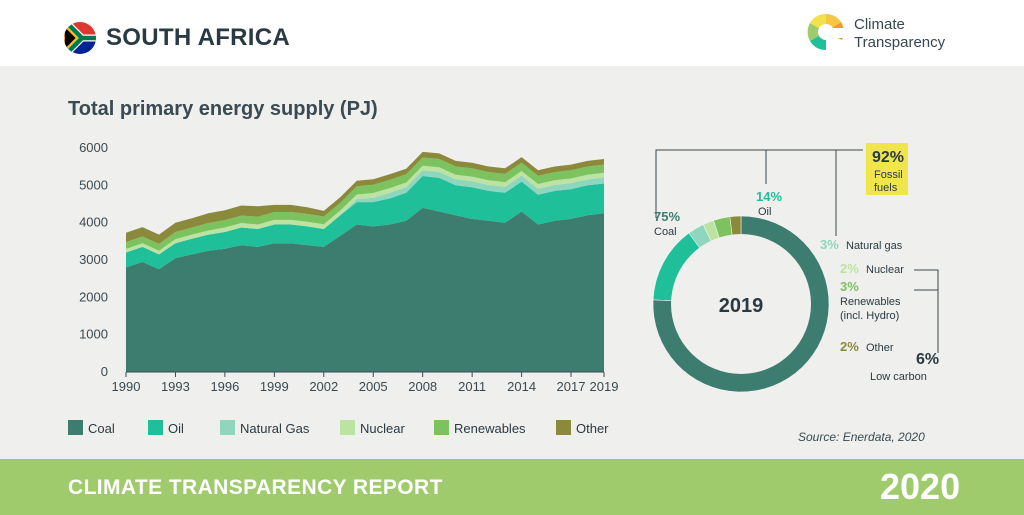 Image resolution: width=1024 pixels, height=515 pixels. I want to click on legend-label: Coal, so click(101, 428).